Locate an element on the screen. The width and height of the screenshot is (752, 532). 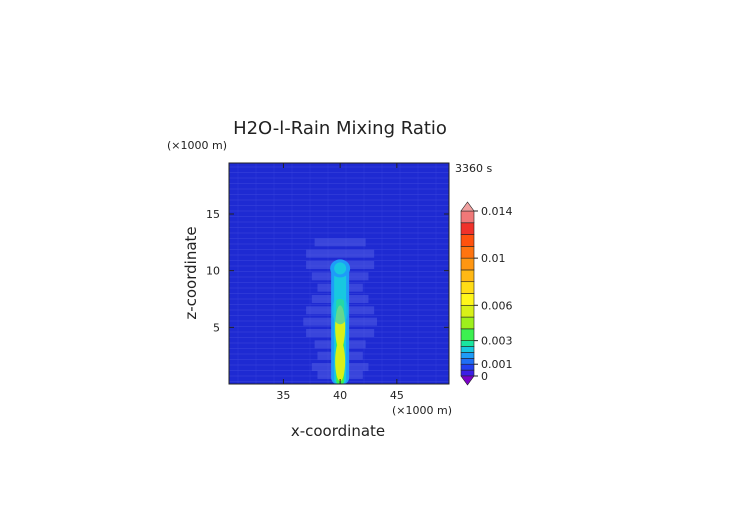
y-tick-label: 15 is located at coordinates (213, 214).